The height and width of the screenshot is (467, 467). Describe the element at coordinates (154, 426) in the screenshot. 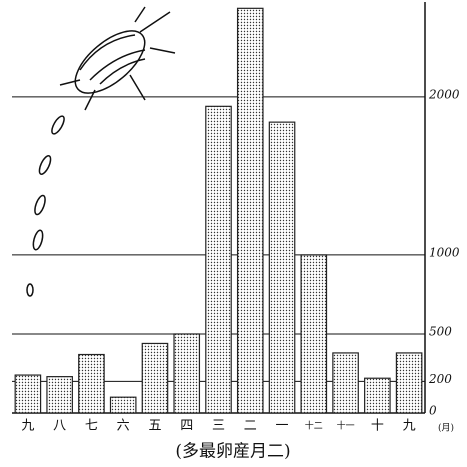

I see `x-tick-label: 五` at that location.